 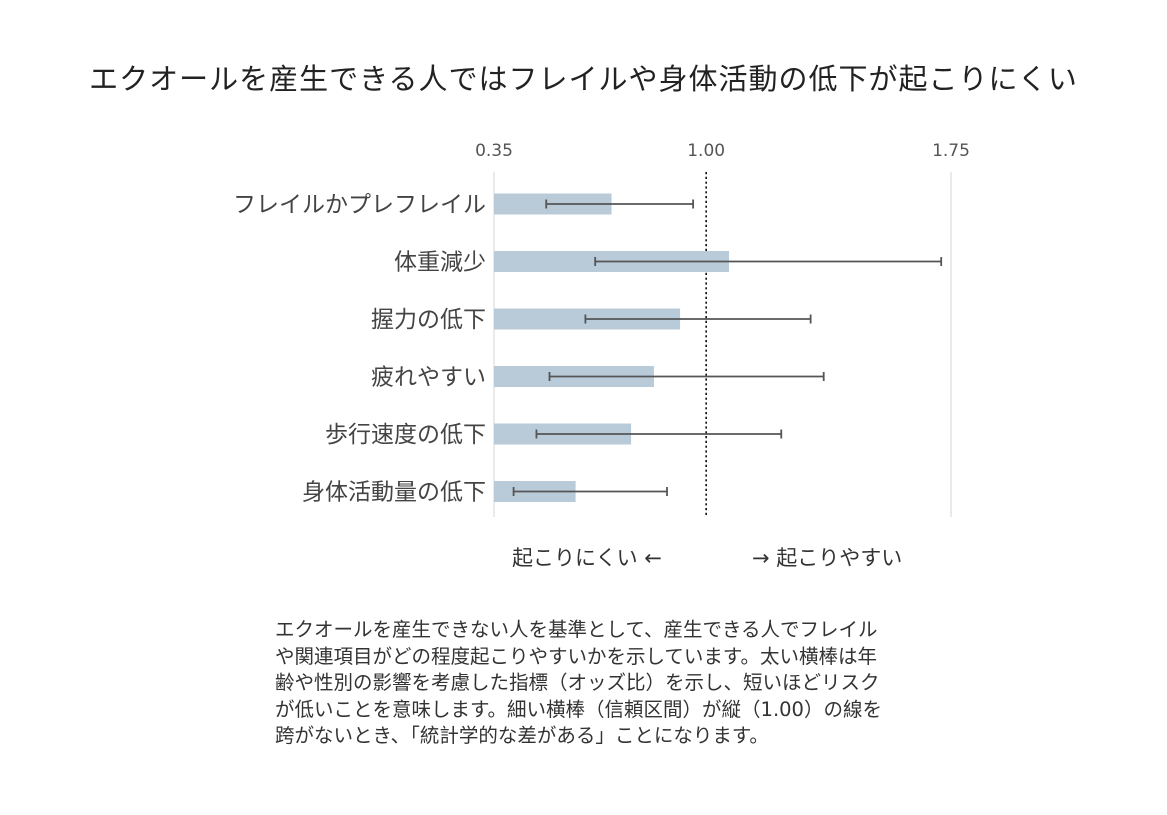 I want to click on note-line: や関連項目がどの程度起こりやすいかを示しています。太い横棒は年, so click(x=576, y=656).